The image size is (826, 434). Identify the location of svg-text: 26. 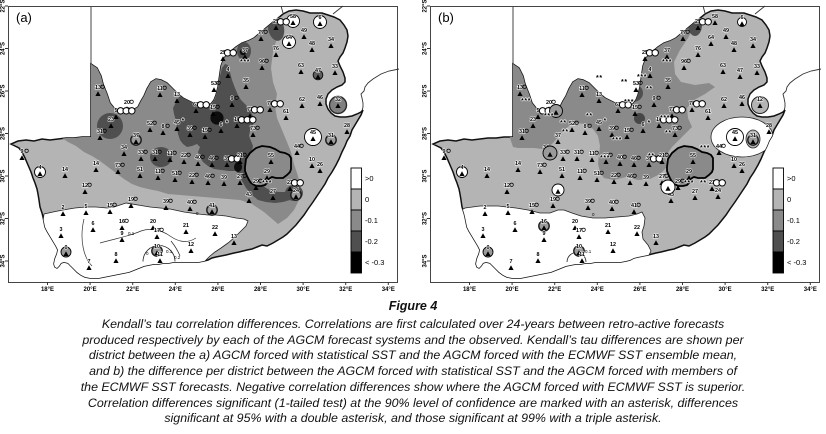
(742, 165).